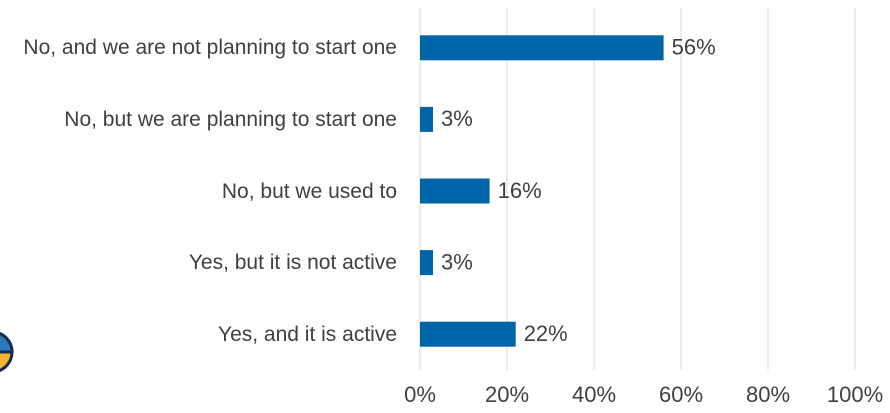 The height and width of the screenshot is (413, 890). I want to click on y-tick-label: No, and we are not planning to start one, so click(210, 48).